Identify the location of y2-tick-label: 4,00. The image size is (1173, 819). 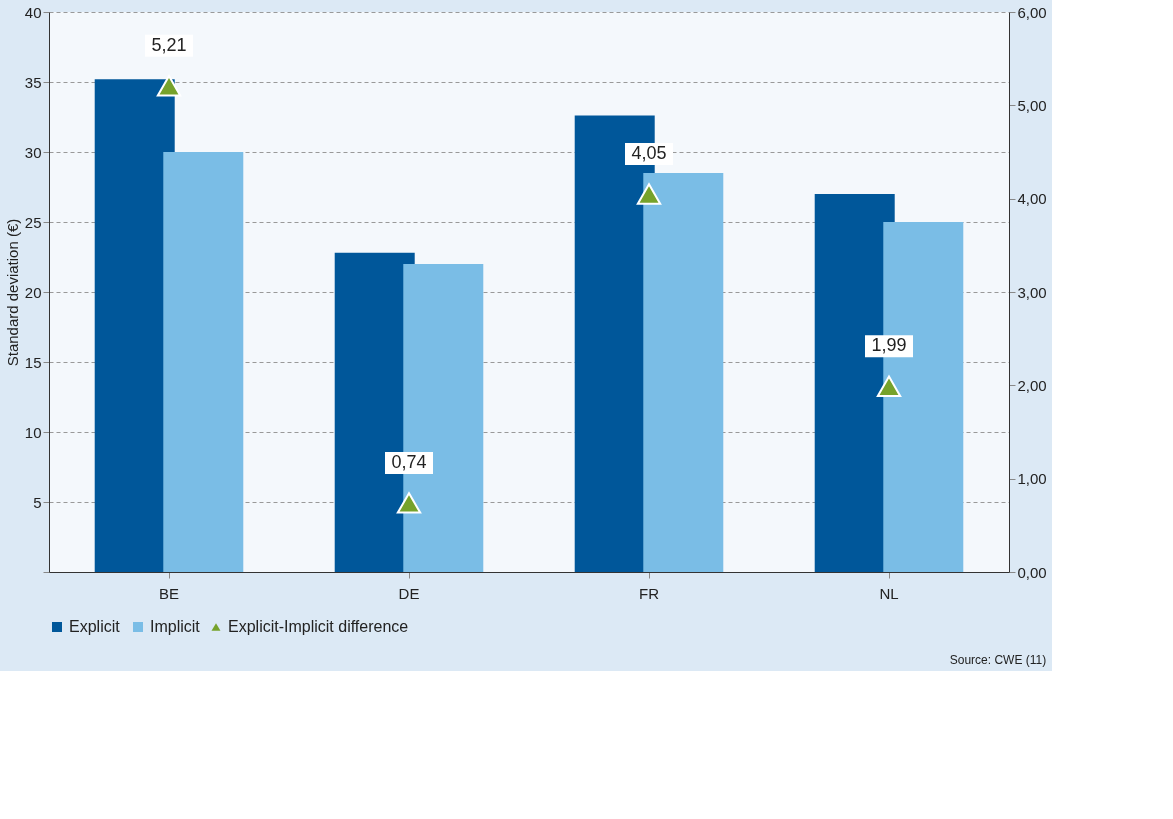
(1032, 199).